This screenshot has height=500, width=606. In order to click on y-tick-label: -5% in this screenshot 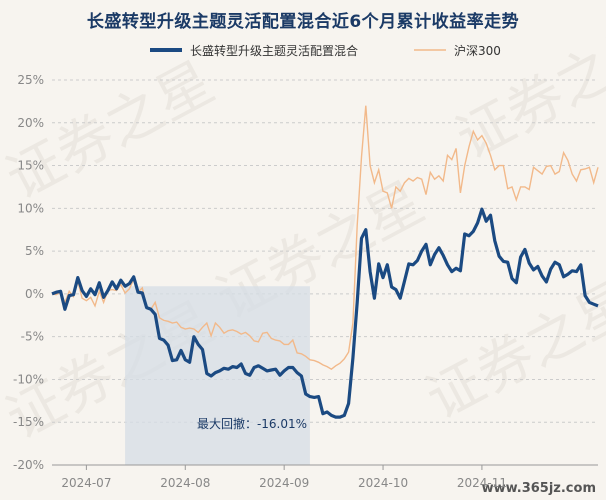, I will do `click(32, 337)`.